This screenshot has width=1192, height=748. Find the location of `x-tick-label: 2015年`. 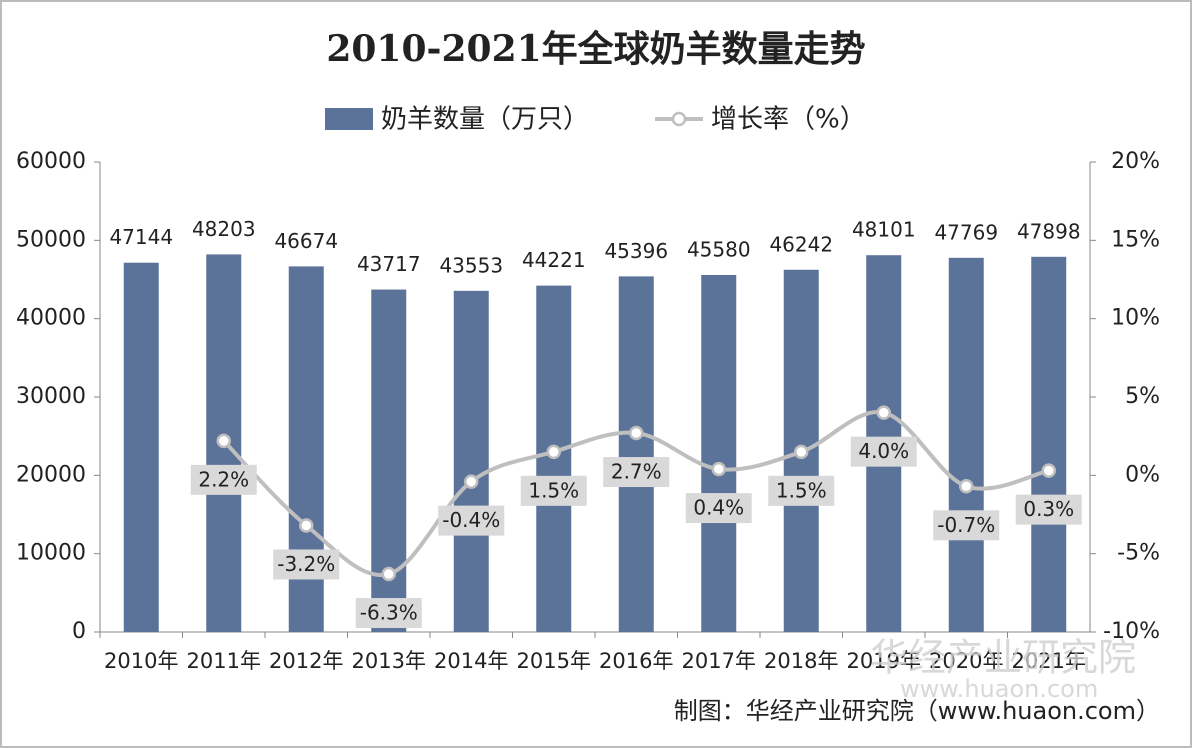

x-tick-label: 2015年 is located at coordinates (554, 661).